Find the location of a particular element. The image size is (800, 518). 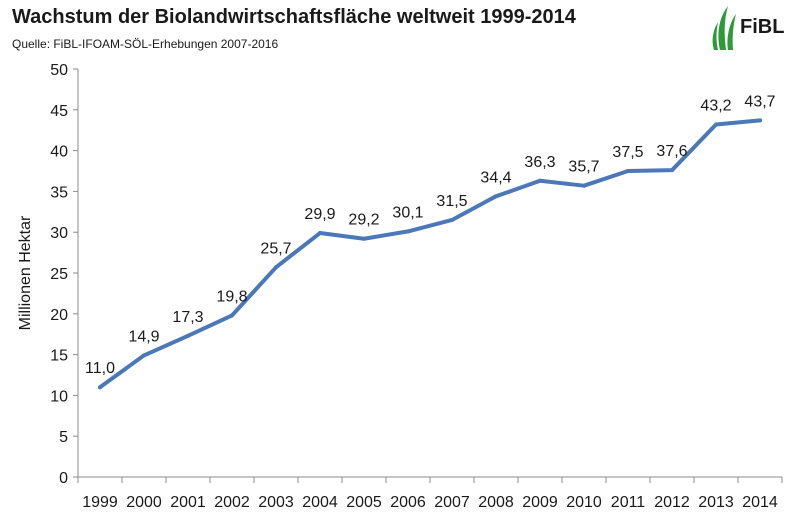

y-tick-label: 40 is located at coordinates (59, 152).